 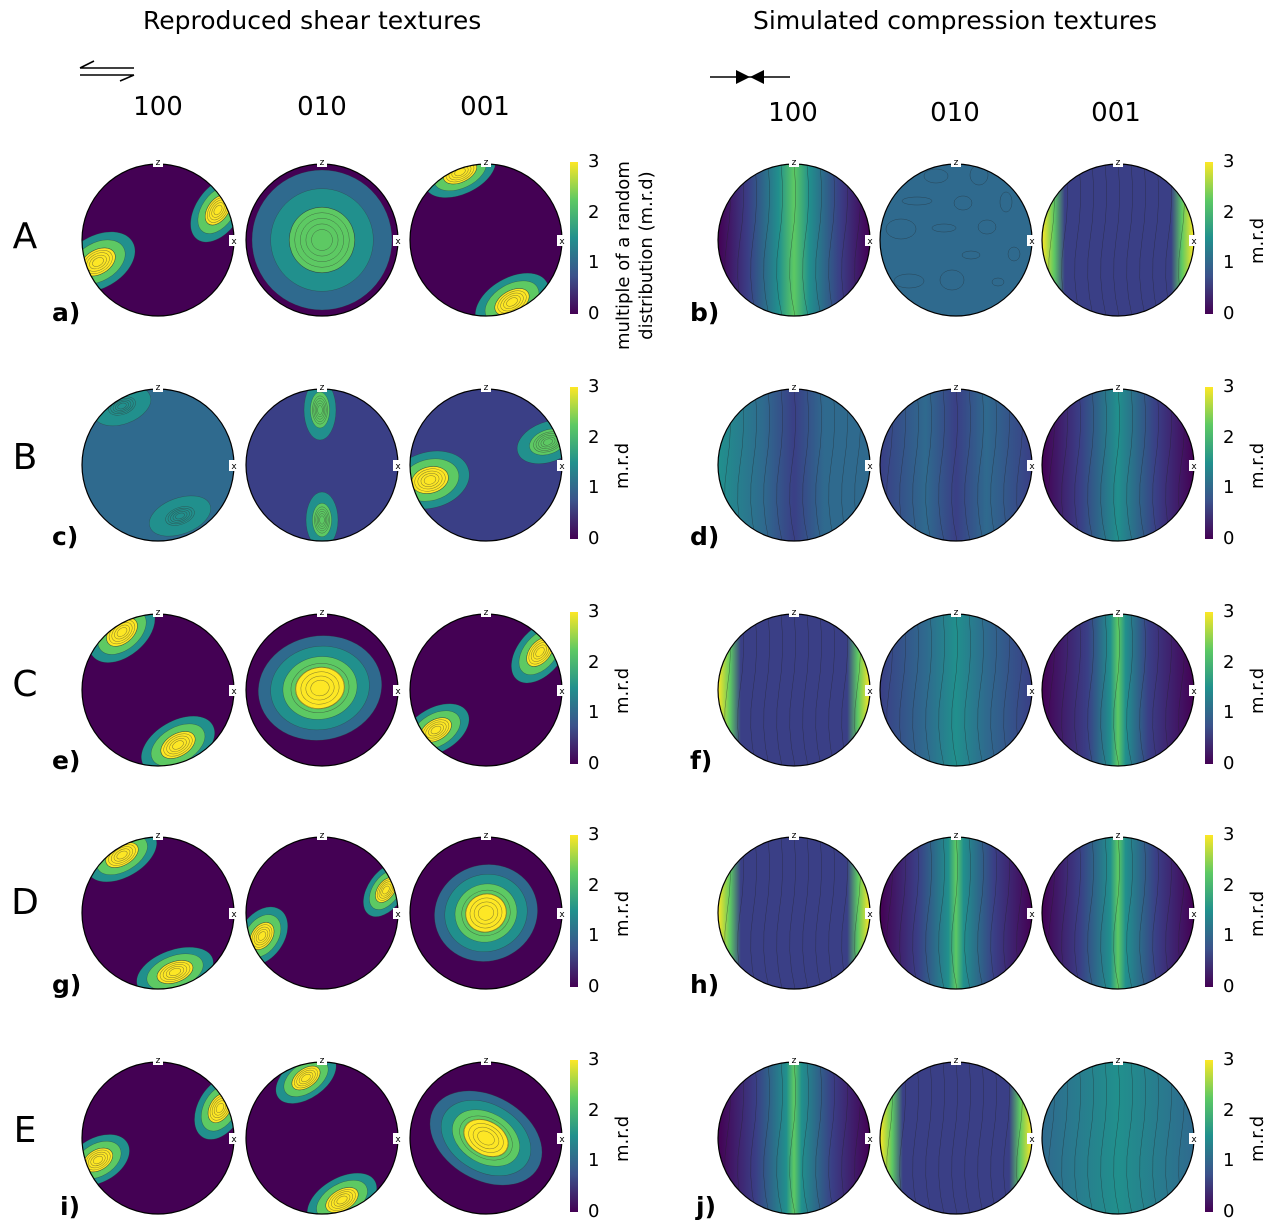 What do you see at coordinates (67, 984) in the screenshot?
I see `panel-label-g: g)` at bounding box center [67, 984].